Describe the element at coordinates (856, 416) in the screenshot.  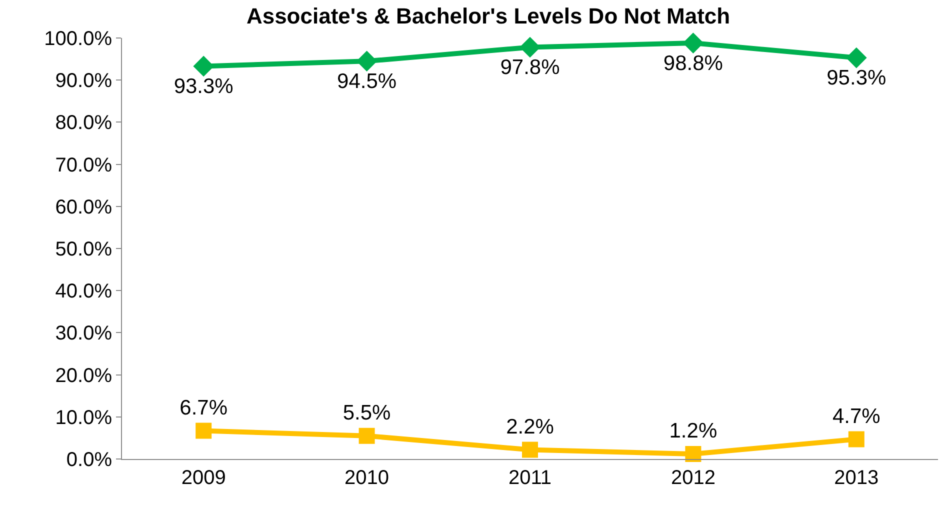
I see `data-label: 4.7%` at that location.